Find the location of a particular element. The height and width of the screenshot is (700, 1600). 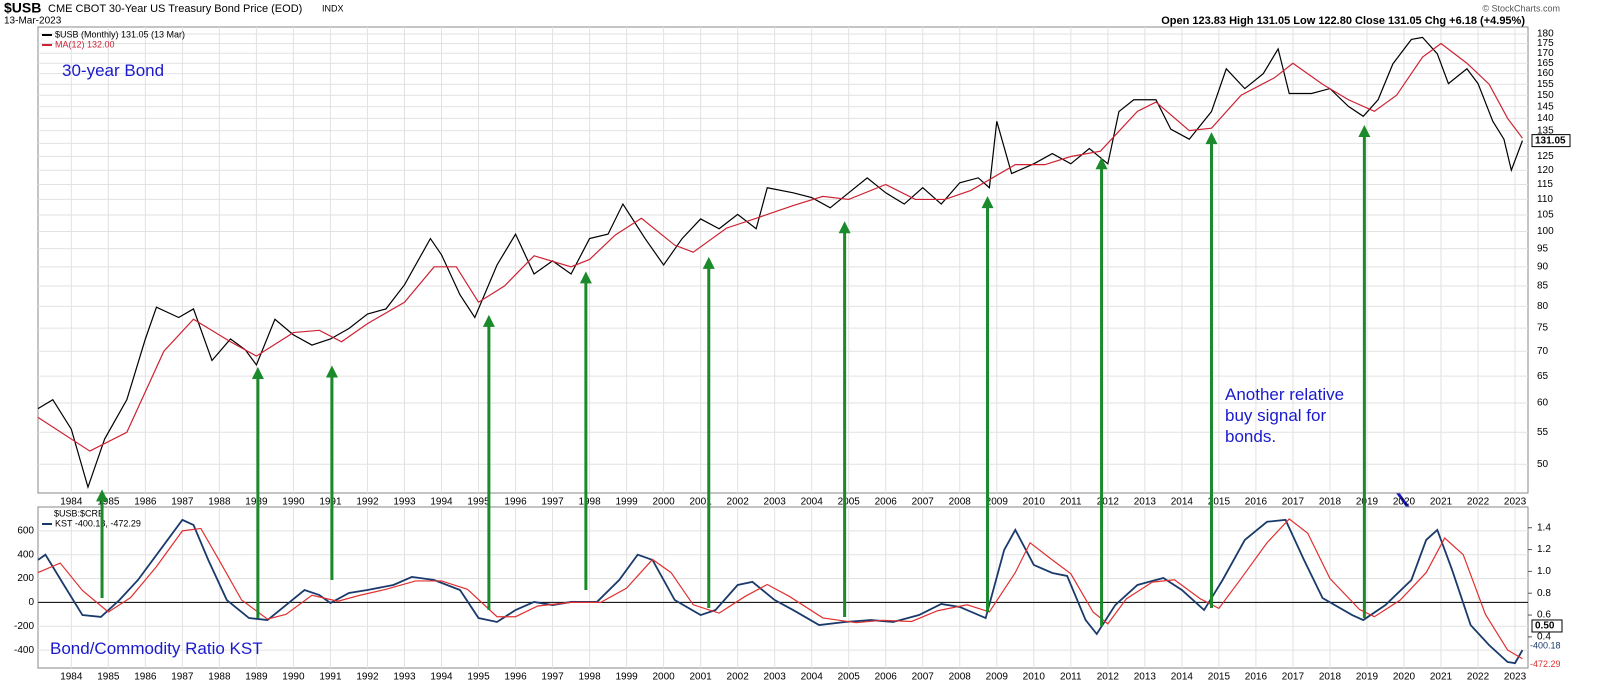

y-tick-label: 160 is located at coordinates (1545, 73).